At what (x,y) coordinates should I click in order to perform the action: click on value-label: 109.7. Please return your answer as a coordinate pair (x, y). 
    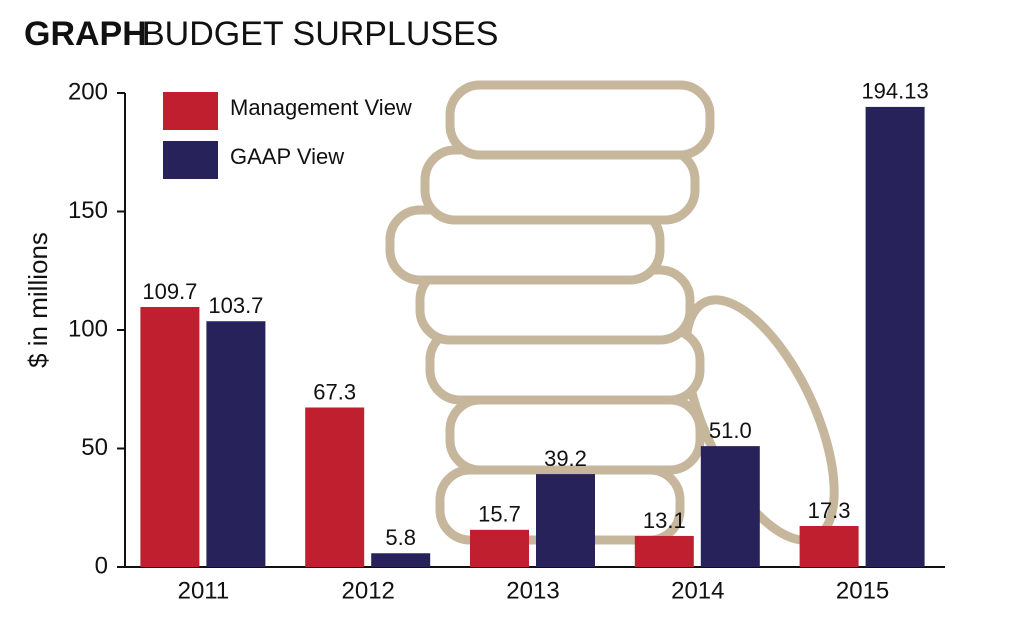
    Looking at the image, I should click on (169, 291).